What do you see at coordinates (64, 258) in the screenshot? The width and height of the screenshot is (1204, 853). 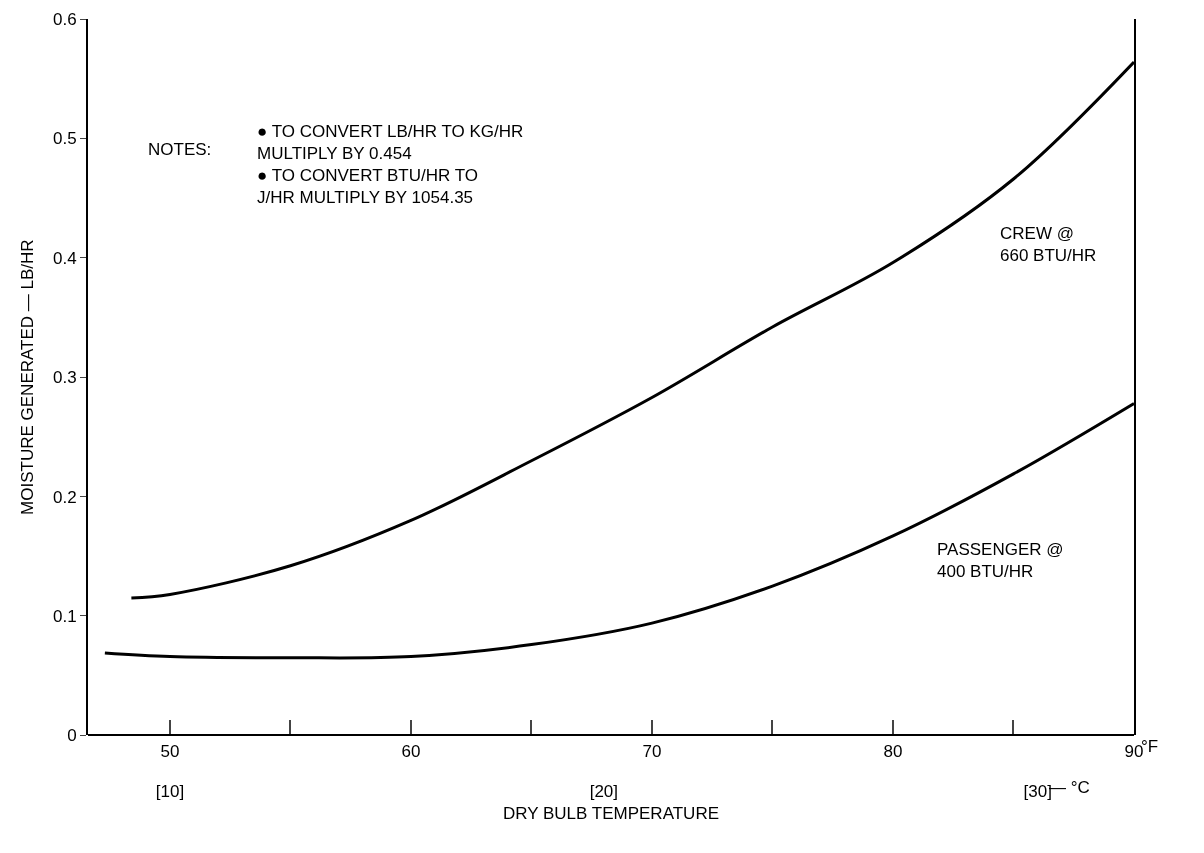 I see `y-tick-label: 0.4` at bounding box center [64, 258].